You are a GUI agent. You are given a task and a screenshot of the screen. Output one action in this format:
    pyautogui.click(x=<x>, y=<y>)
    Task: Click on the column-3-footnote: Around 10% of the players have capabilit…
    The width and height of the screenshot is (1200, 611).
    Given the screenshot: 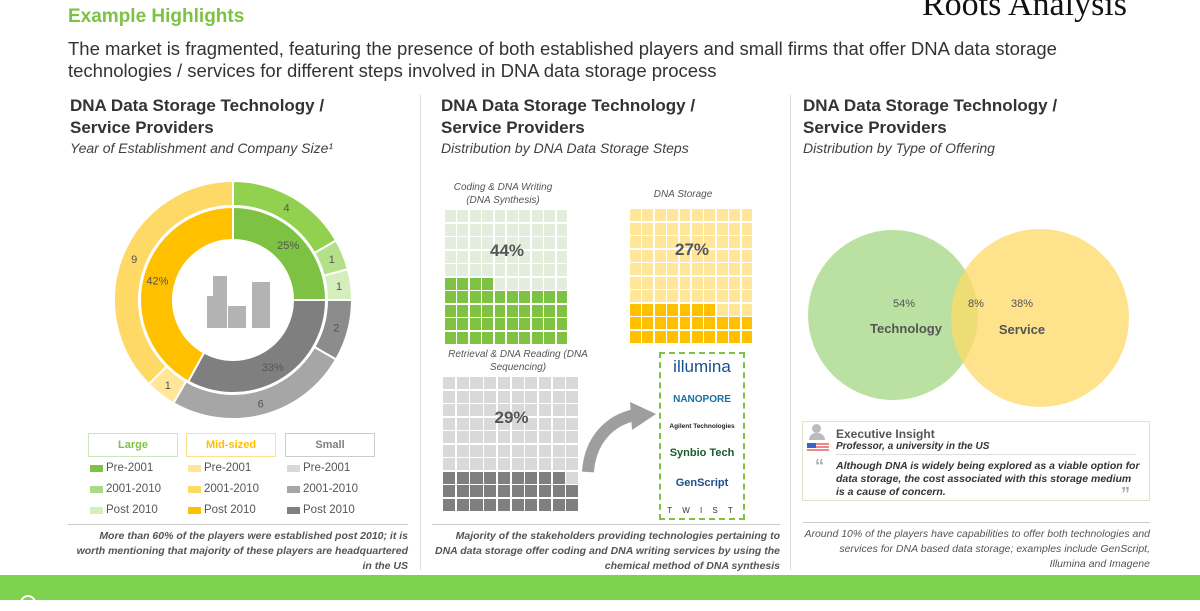 What is the action you would take?
    pyautogui.click(x=976, y=547)
    